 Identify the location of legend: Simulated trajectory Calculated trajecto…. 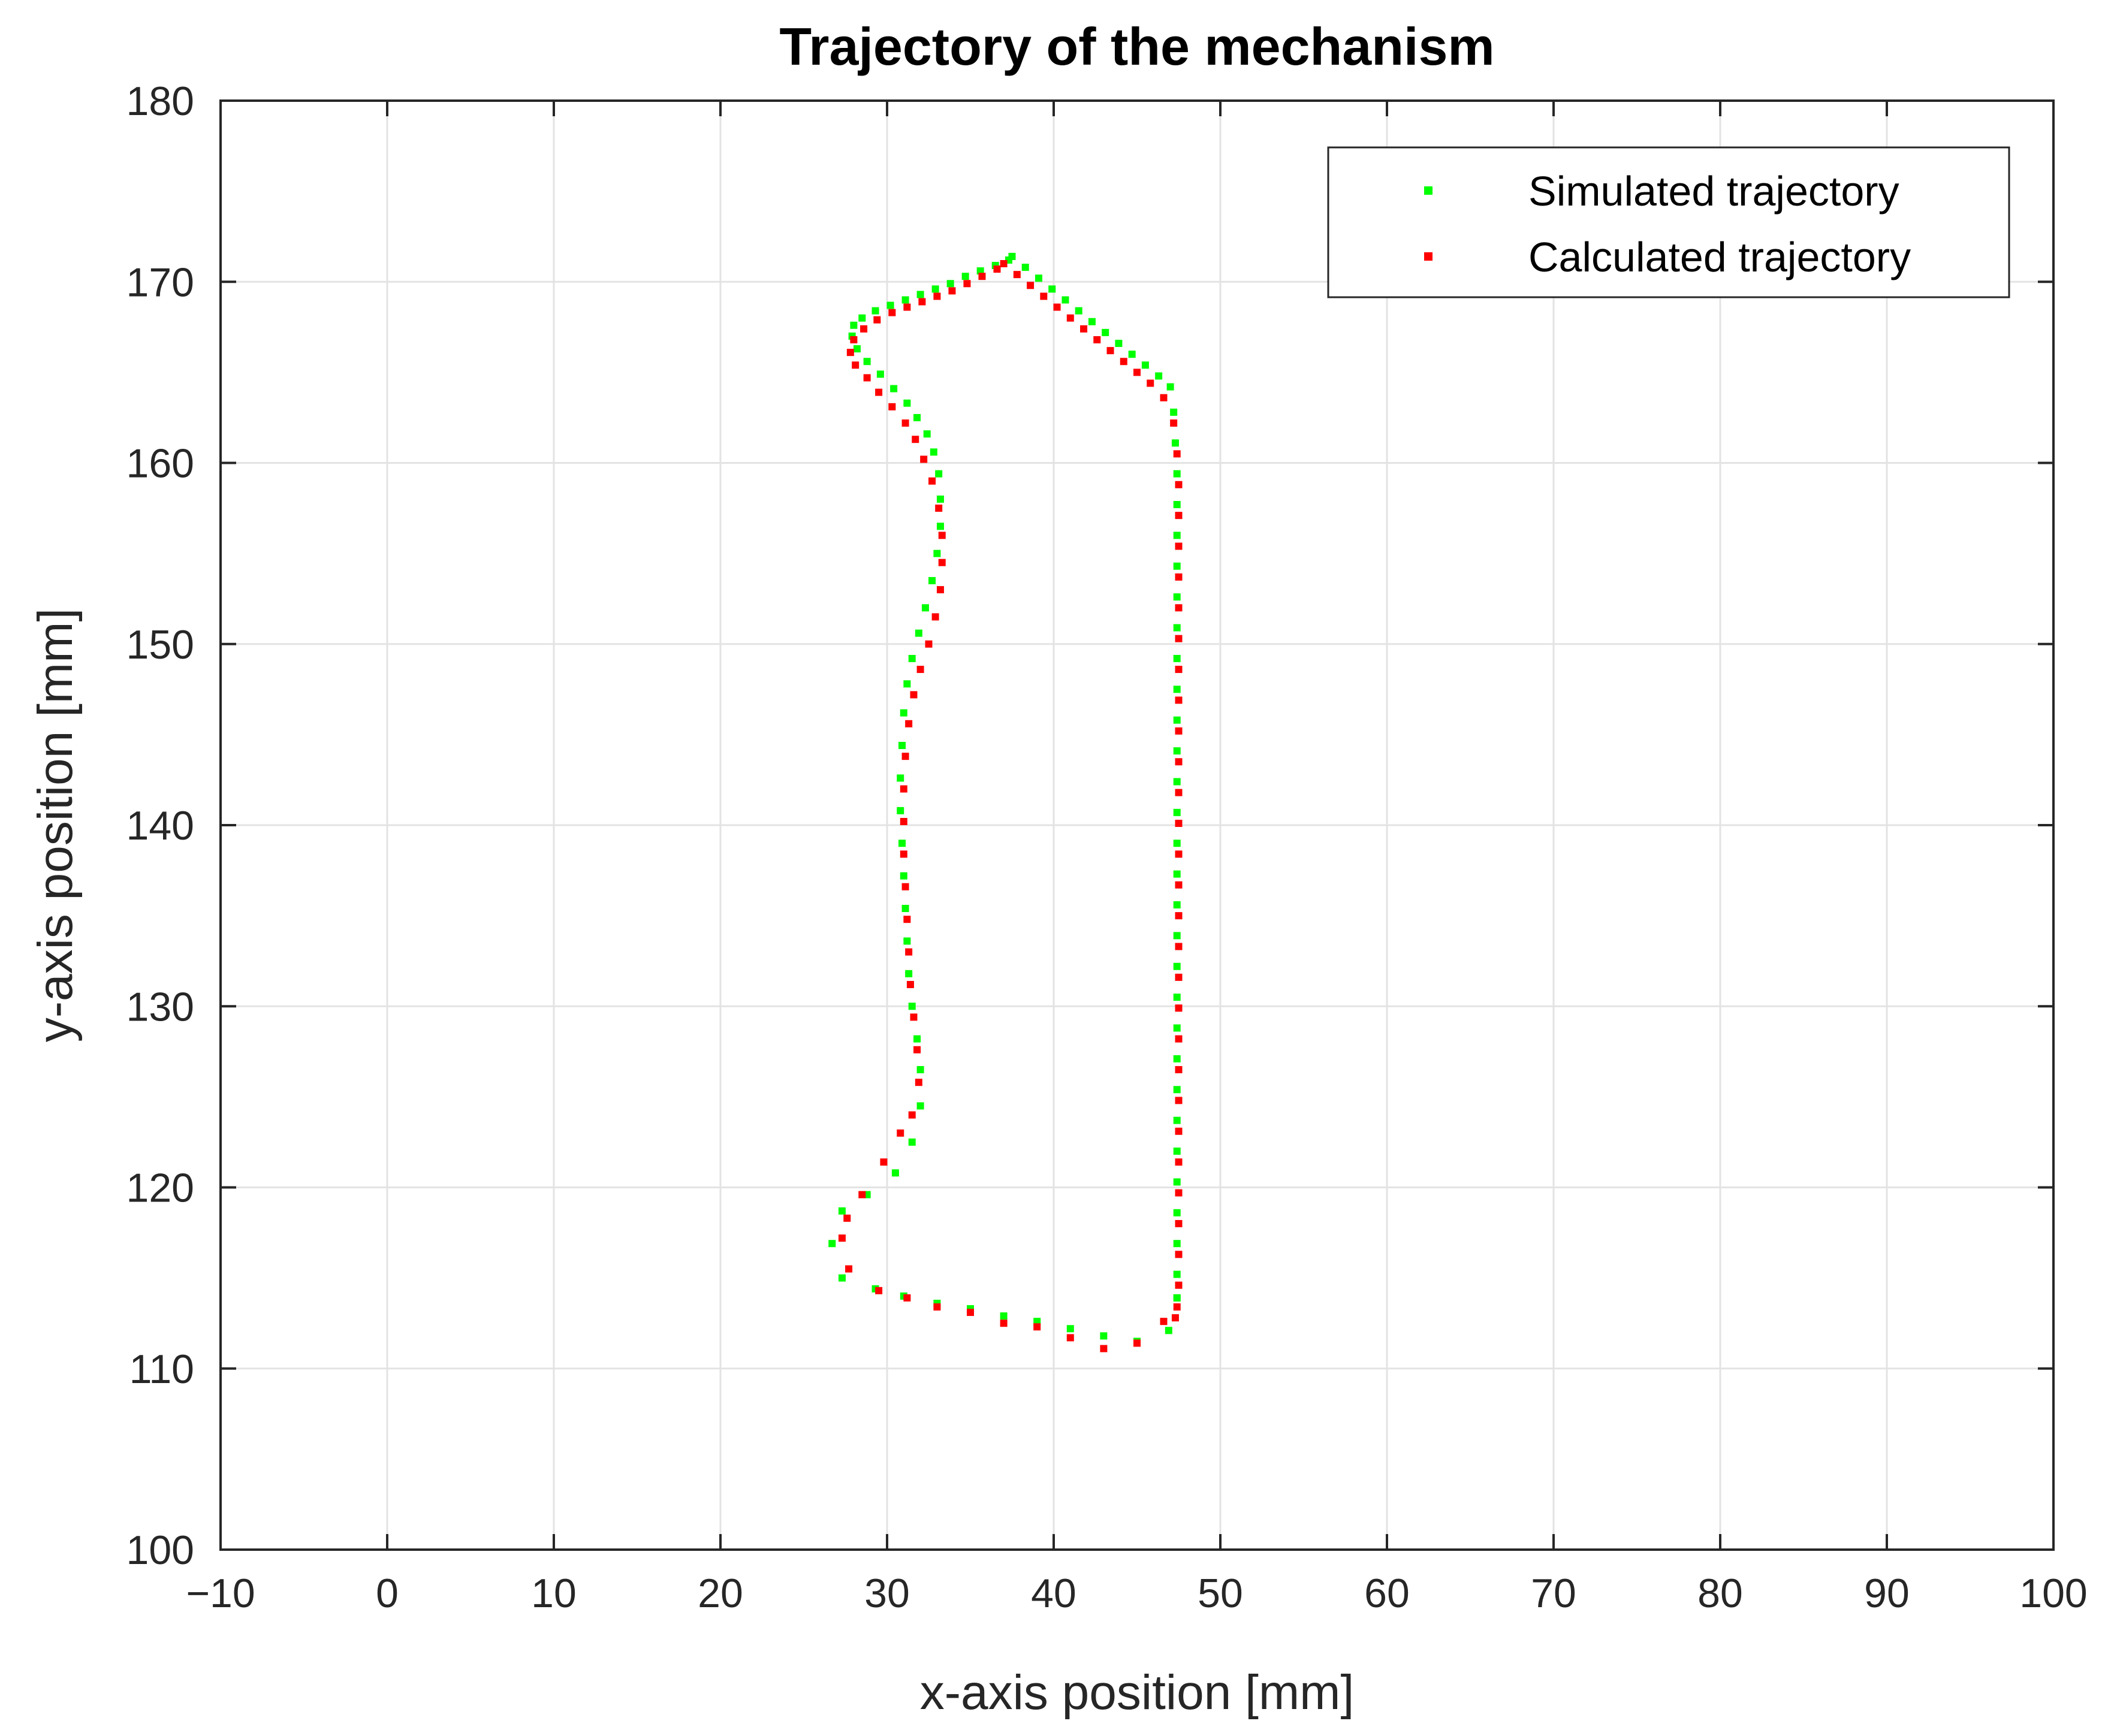
(1668, 222).